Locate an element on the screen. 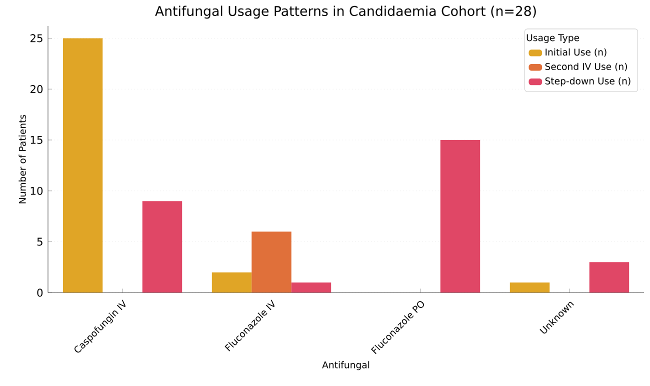 The image size is (650, 386). y-tick-label: 25 is located at coordinates (36, 38).